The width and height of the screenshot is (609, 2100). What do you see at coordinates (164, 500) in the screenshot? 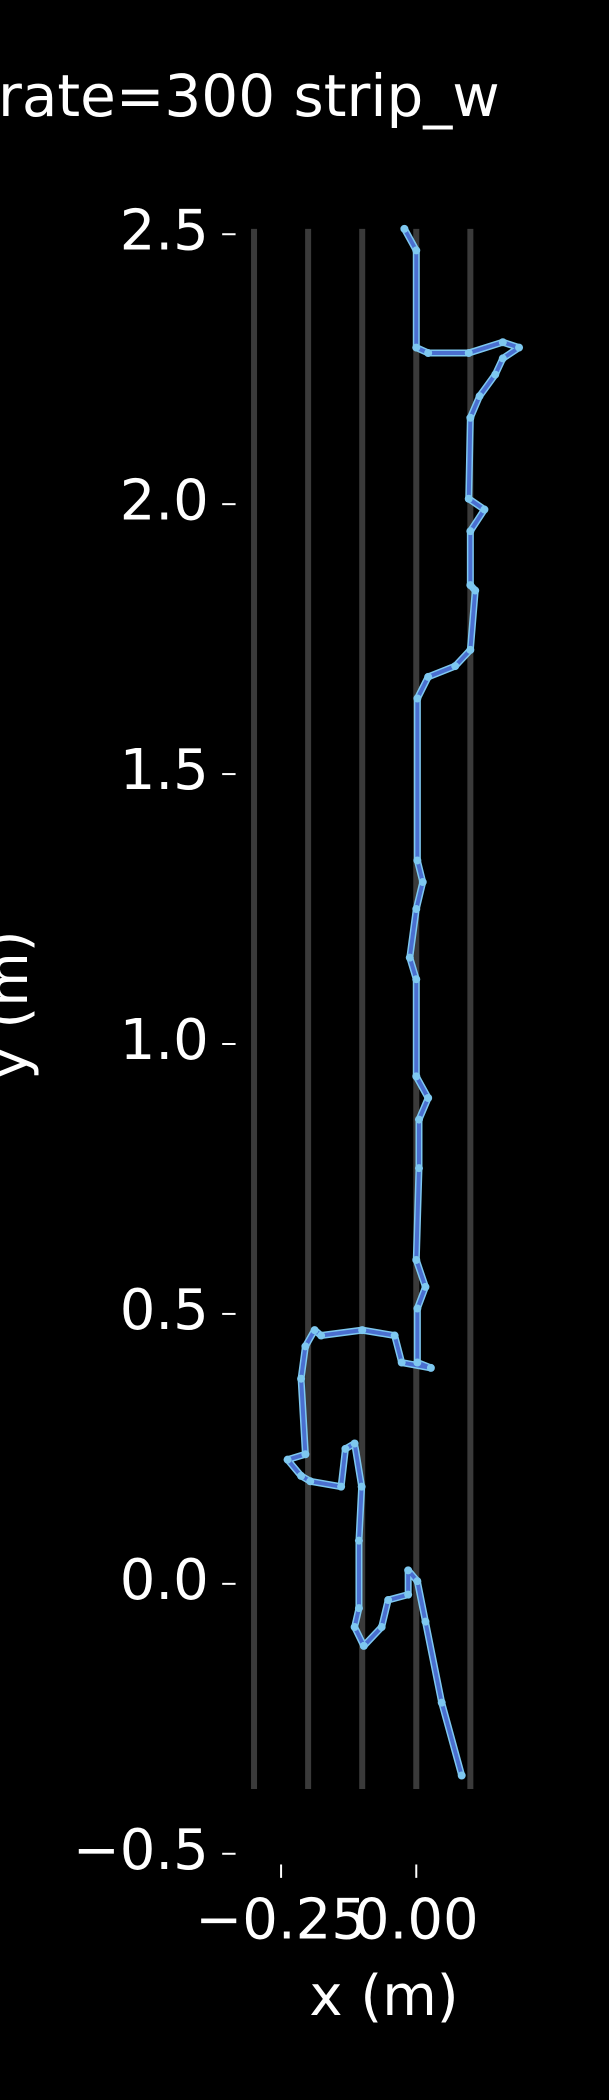
I see `y-tick-label: 2.0` at bounding box center [164, 500].